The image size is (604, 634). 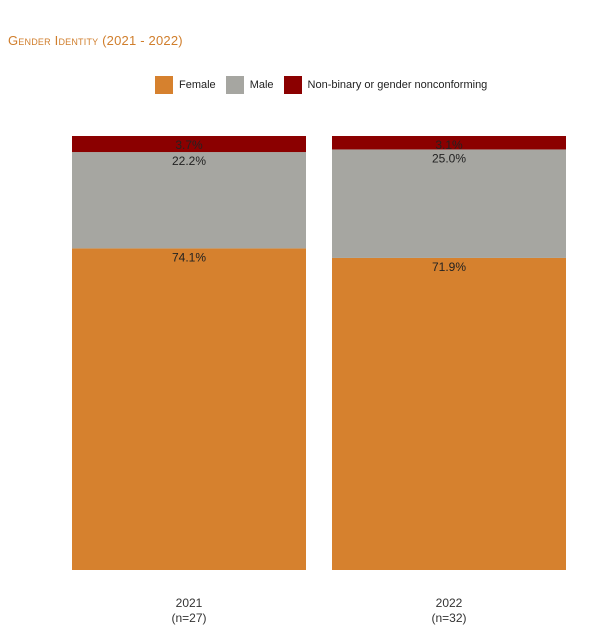 I want to click on data-label-2021-male: 22.2%, so click(x=189, y=161).